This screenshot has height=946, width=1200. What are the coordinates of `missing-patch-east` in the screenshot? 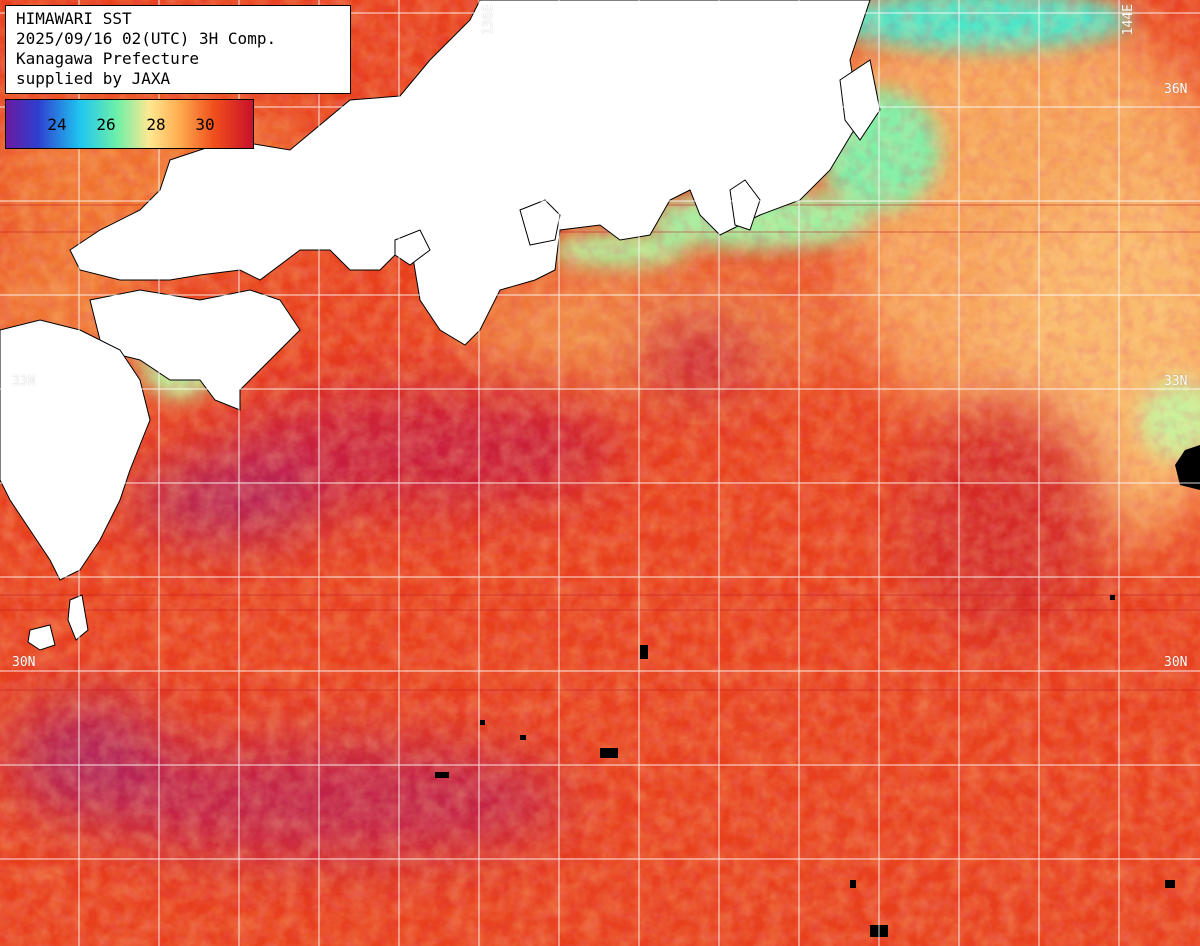 It's located at (1187, 467).